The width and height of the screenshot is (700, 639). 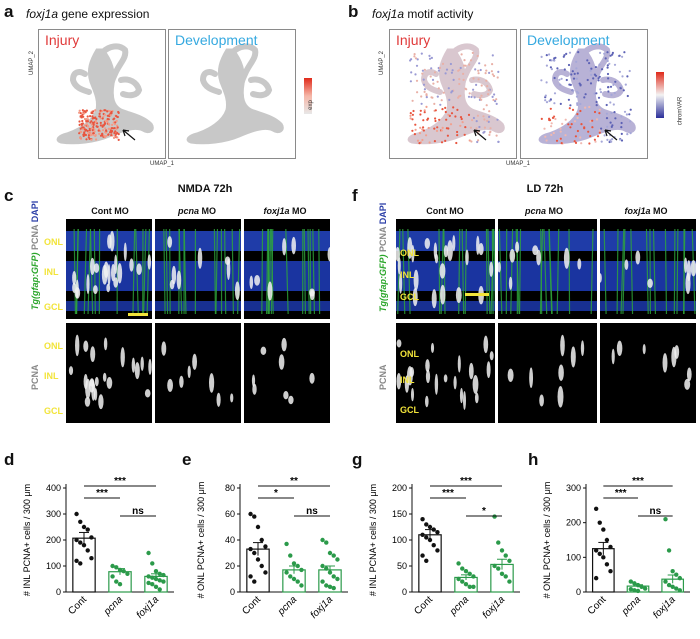 I want to click on panel-f-col-foxj1a: foxj1a MO, so click(x=646, y=211).